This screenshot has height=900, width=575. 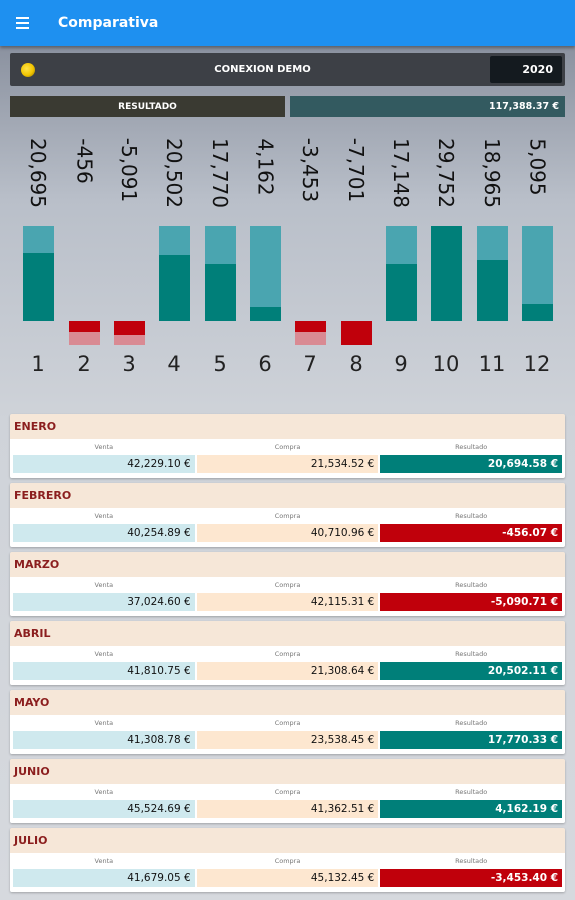 I want to click on month-name: MAYO, so click(x=287, y=702).